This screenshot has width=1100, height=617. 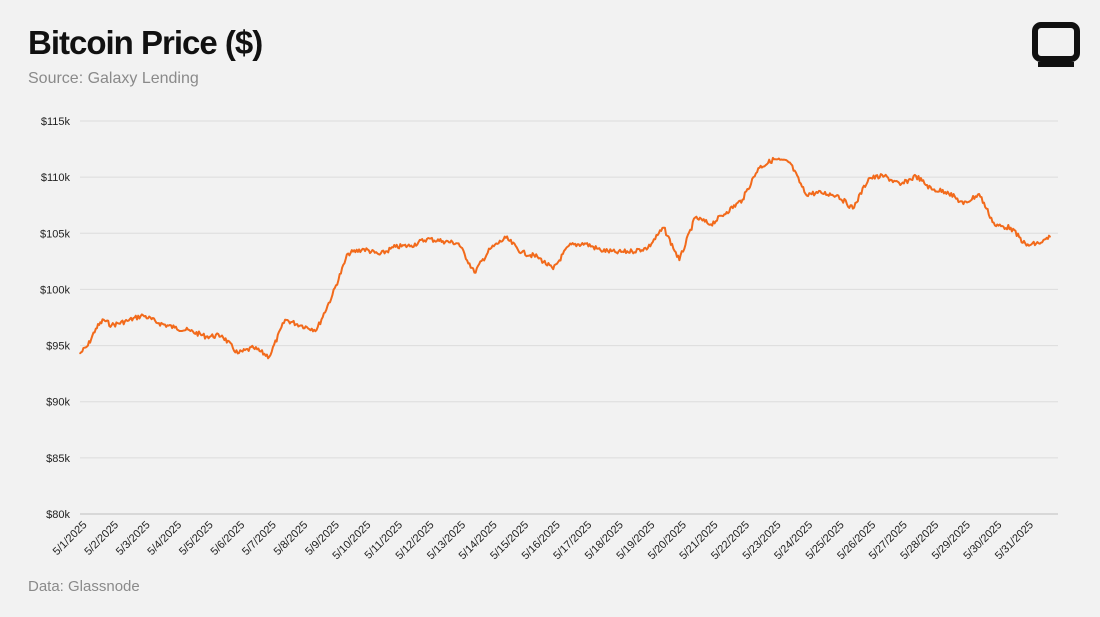 What do you see at coordinates (145, 42) in the screenshot?
I see `chart-title: Bitcoin Price ($)` at bounding box center [145, 42].